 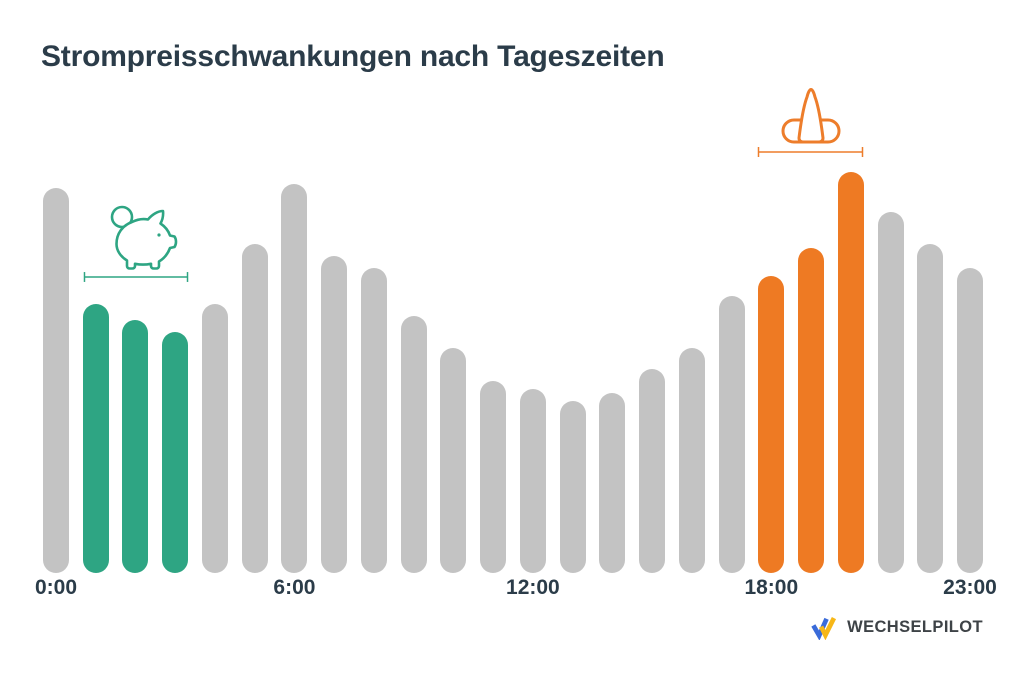 I want to click on expensive-range-bracket, so click(x=810, y=152).